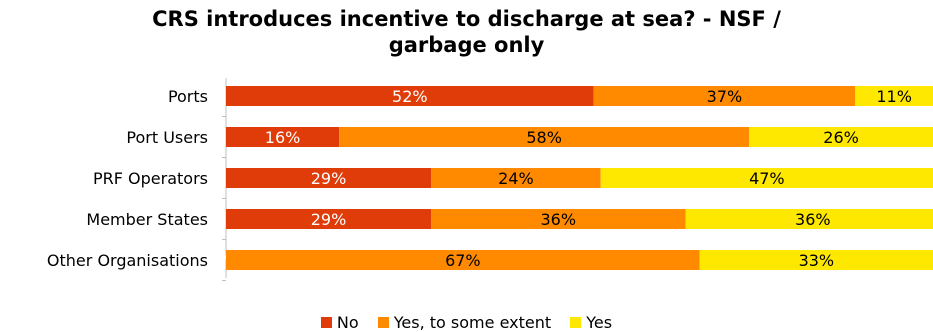 The width and height of the screenshot is (933, 332). What do you see at coordinates (599, 322) in the screenshot?
I see `legend-label-yes: Yes` at bounding box center [599, 322].